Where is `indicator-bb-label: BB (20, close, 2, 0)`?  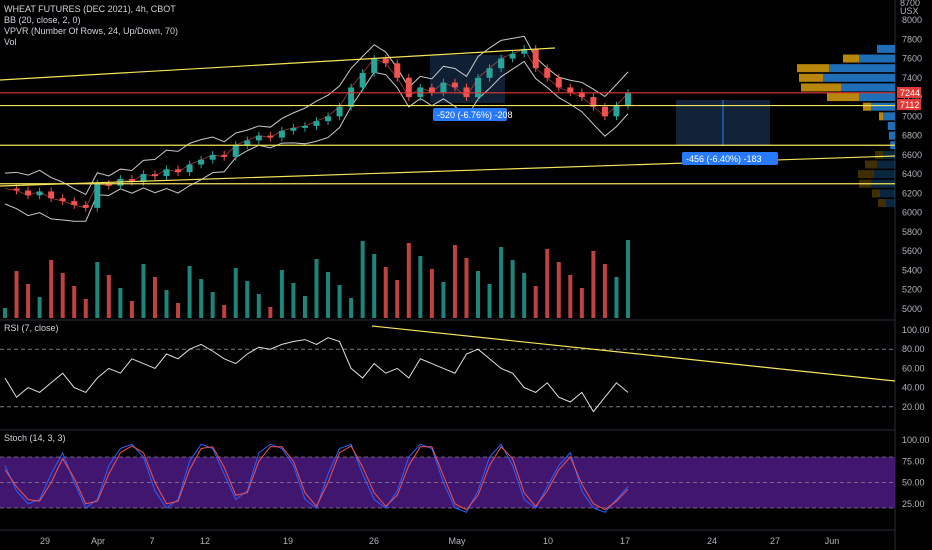
indicator-bb-label: BB (20, close, 2, 0) is located at coordinates (42, 20).